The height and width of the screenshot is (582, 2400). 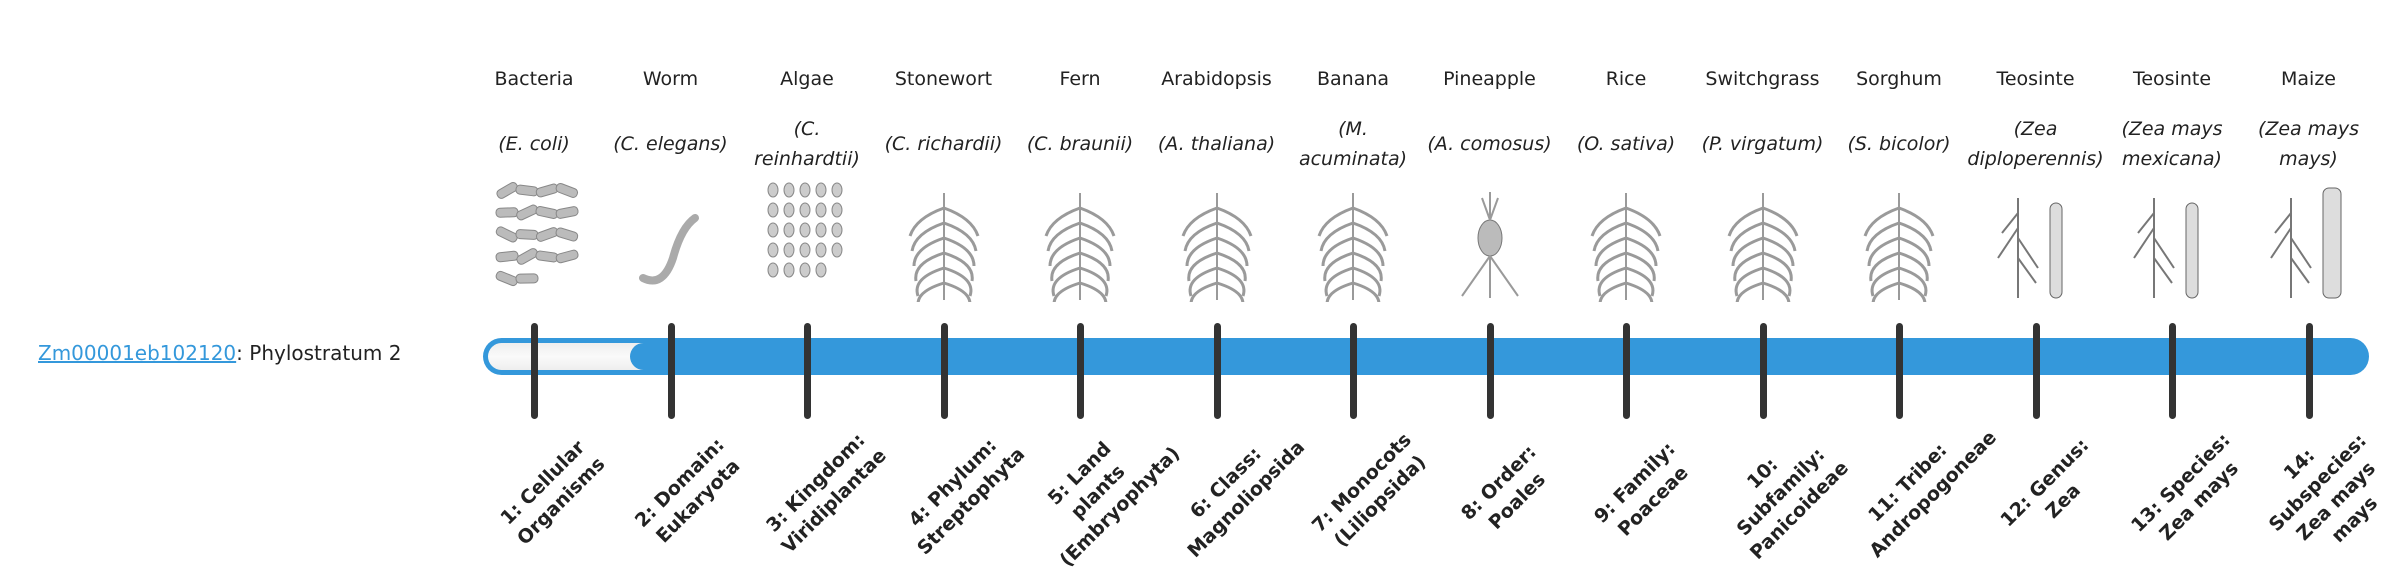 I want to click on phylostratum-text: : Phylostratum 2, so click(x=319, y=353).